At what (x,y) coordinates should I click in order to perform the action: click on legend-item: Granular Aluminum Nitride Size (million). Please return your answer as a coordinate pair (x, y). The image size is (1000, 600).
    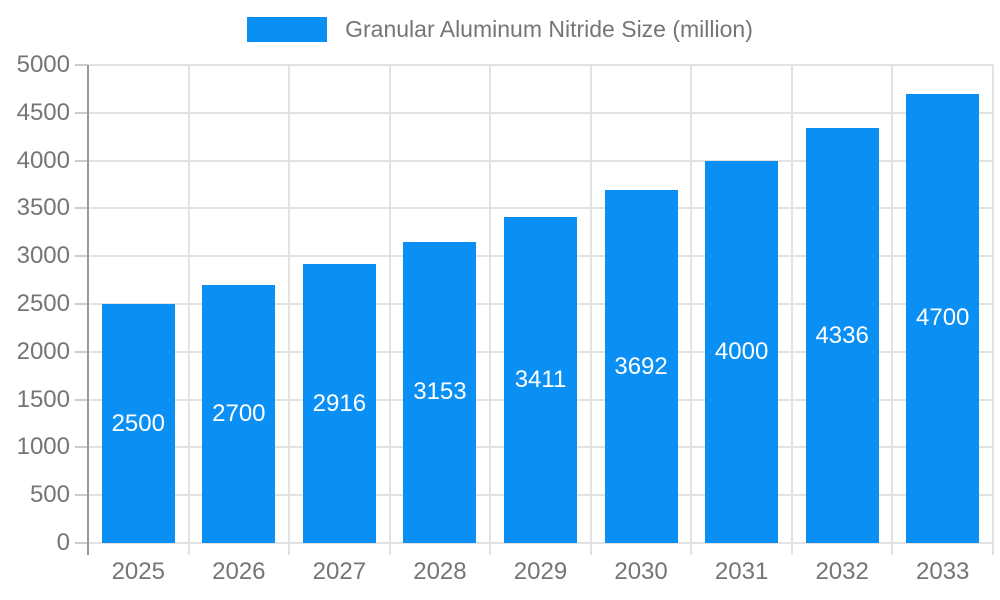
    Looking at the image, I should click on (500, 29).